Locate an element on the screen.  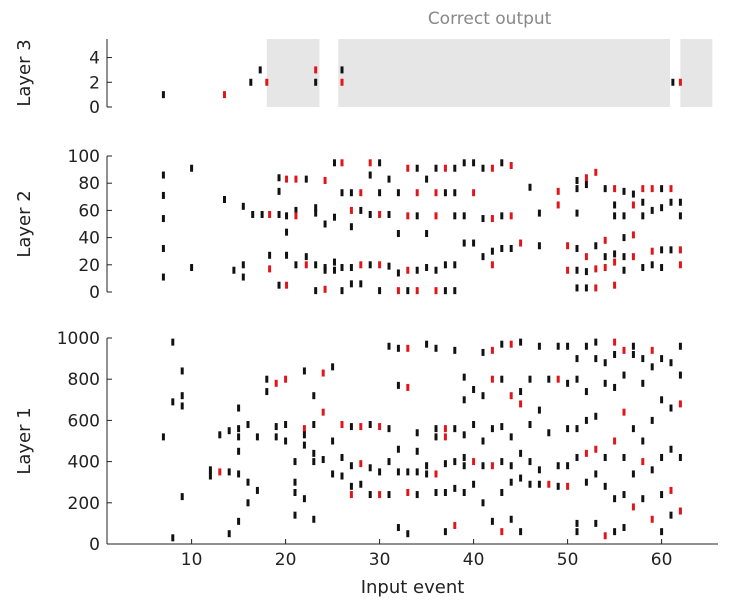
layer-3-y-tick-label: 0 is located at coordinates (94, 108).